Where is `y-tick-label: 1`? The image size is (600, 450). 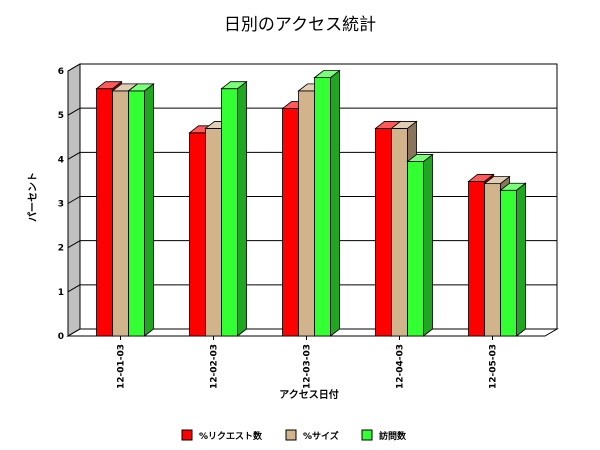
y-tick-label: 1 is located at coordinates (61, 293).